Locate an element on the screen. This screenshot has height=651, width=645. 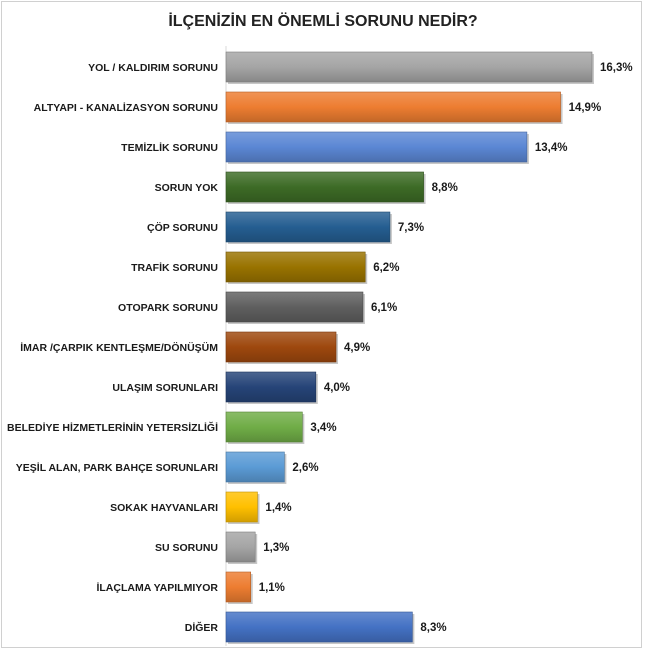
category-label: YEŞİL ALAN, PARK BAHÇE SORUNLARI is located at coordinates (117, 467).